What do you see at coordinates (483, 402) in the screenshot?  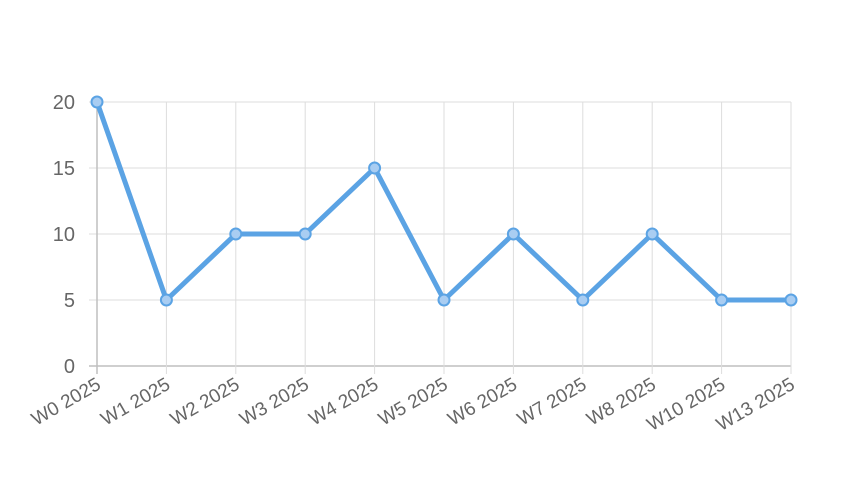 I see `x-tick-label: W6 2025` at bounding box center [483, 402].